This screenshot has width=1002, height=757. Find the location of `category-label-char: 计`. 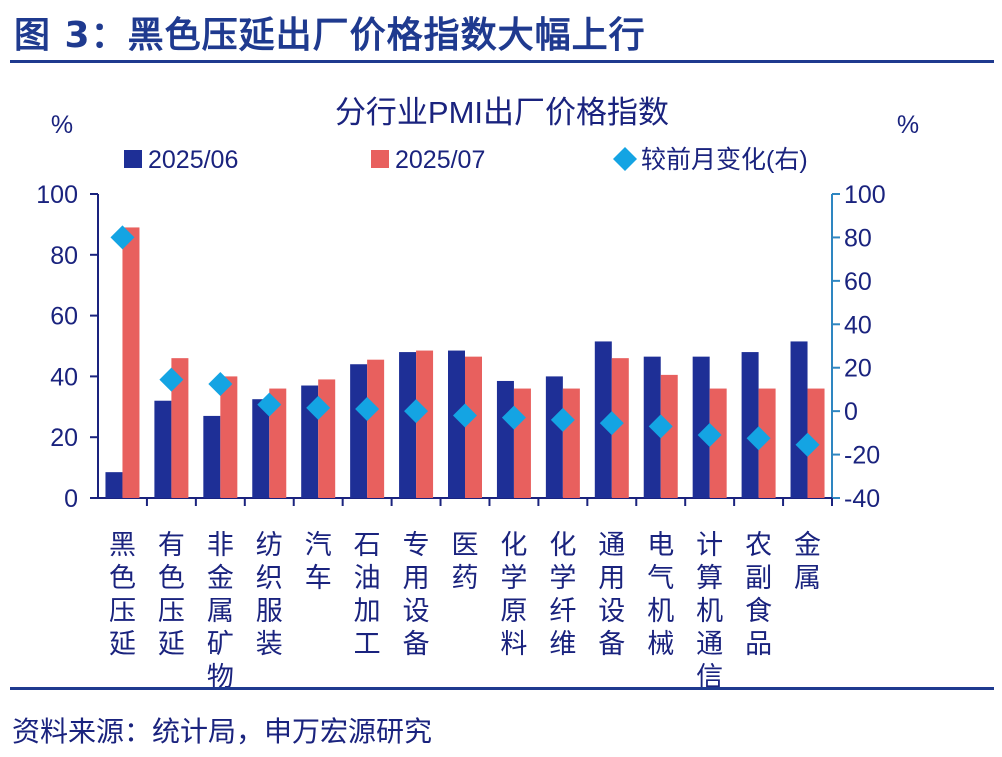

category-label-char: 计 is located at coordinates (709, 545).